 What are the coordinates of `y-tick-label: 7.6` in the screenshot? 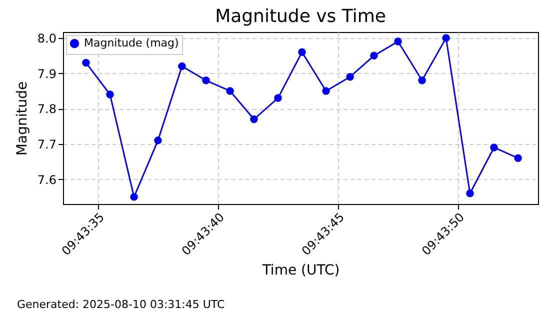 It's located at (46, 179).